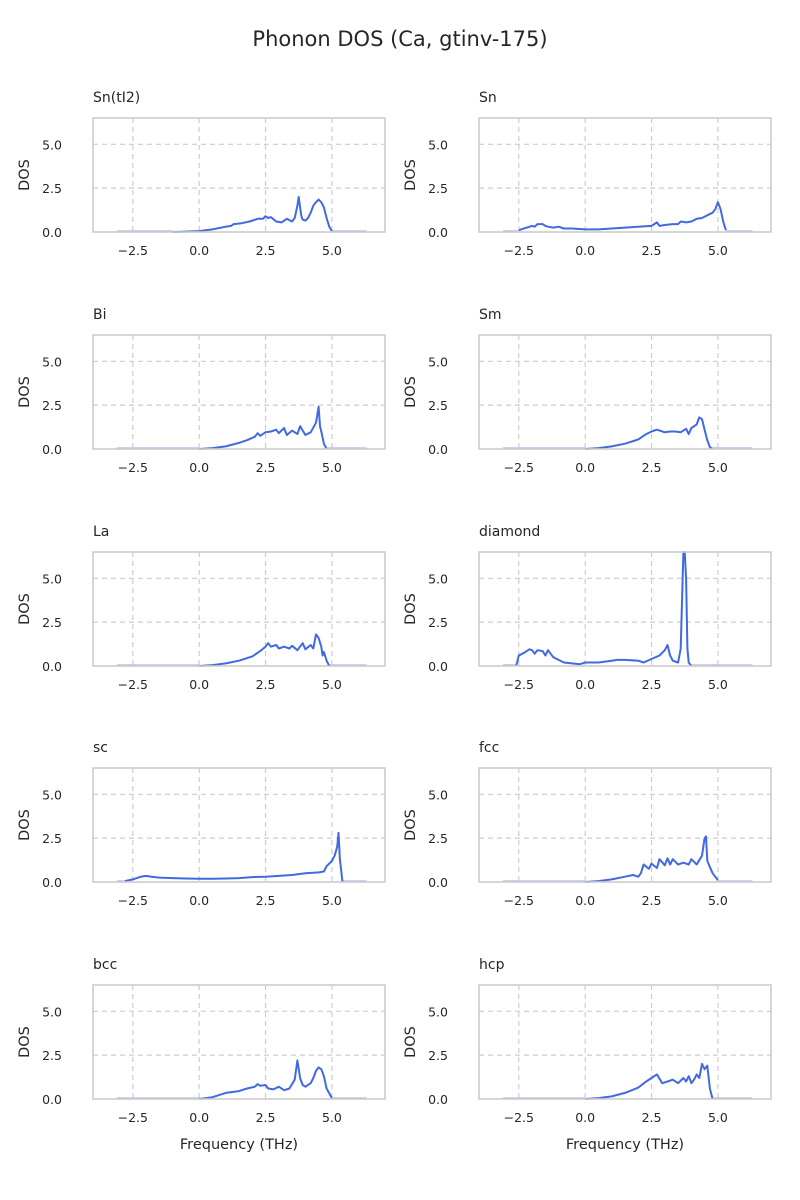 This screenshot has width=800, height=1200. What do you see at coordinates (587, 174) in the screenshot?
I see `subplot-sn: Sn −2.5 0.0 2.5 5.0 0.0 2.5 5.0 DOS` at bounding box center [587, 174].